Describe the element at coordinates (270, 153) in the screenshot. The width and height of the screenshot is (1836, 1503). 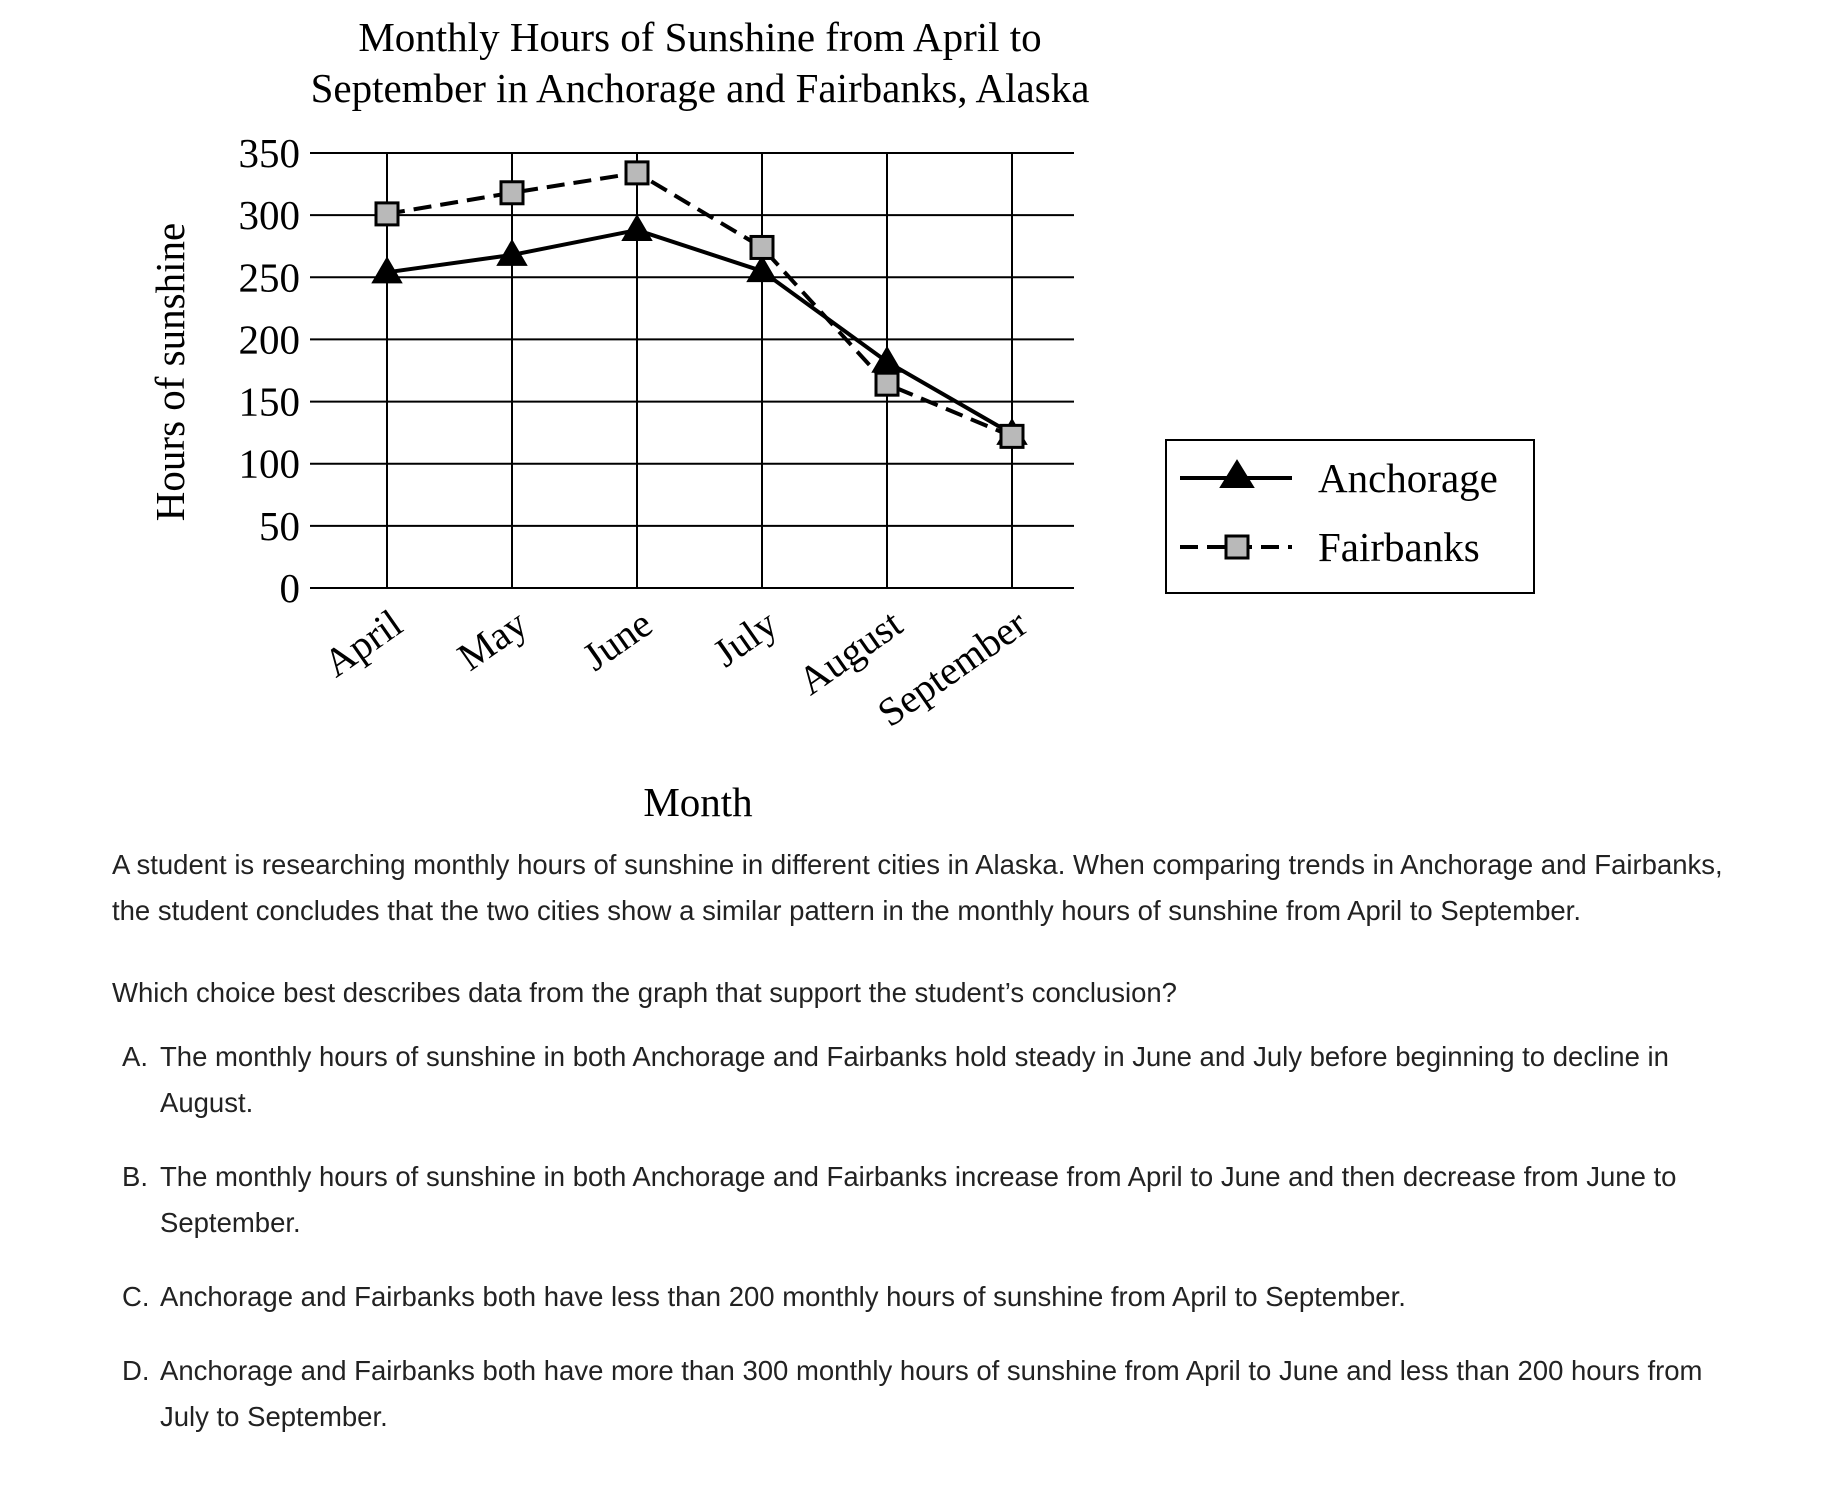
I see `y-tick-label: 350` at that location.